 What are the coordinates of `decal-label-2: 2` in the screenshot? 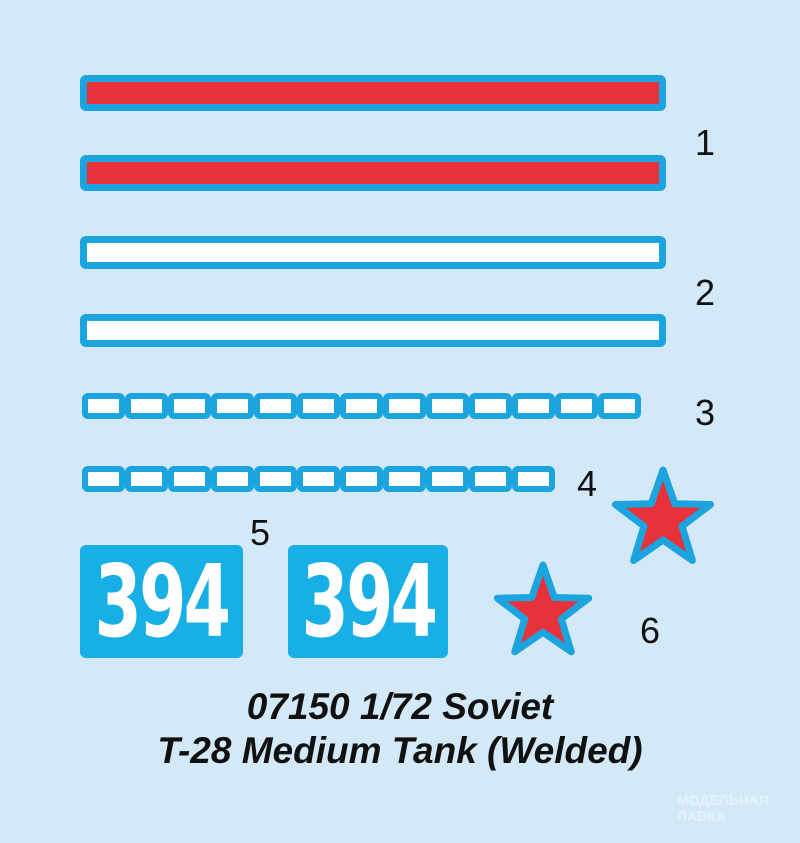 It's located at (705, 292).